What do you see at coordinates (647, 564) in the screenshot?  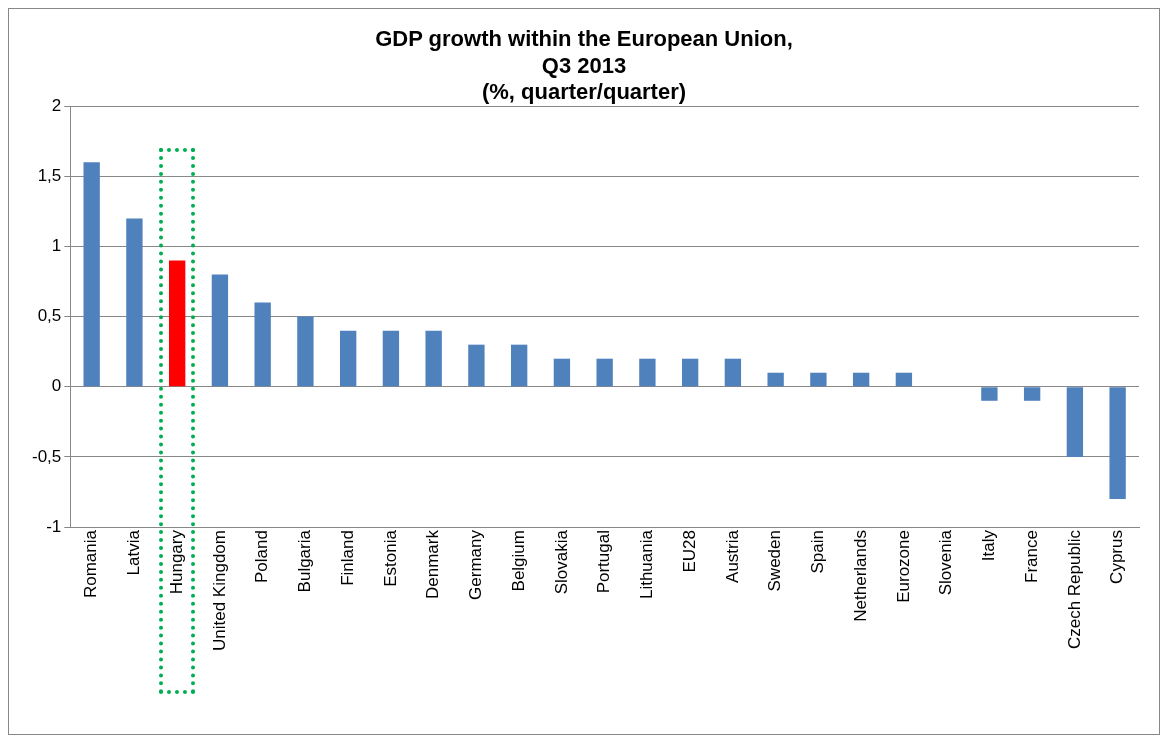 I see `x-tick-label: Lithuania` at bounding box center [647, 564].